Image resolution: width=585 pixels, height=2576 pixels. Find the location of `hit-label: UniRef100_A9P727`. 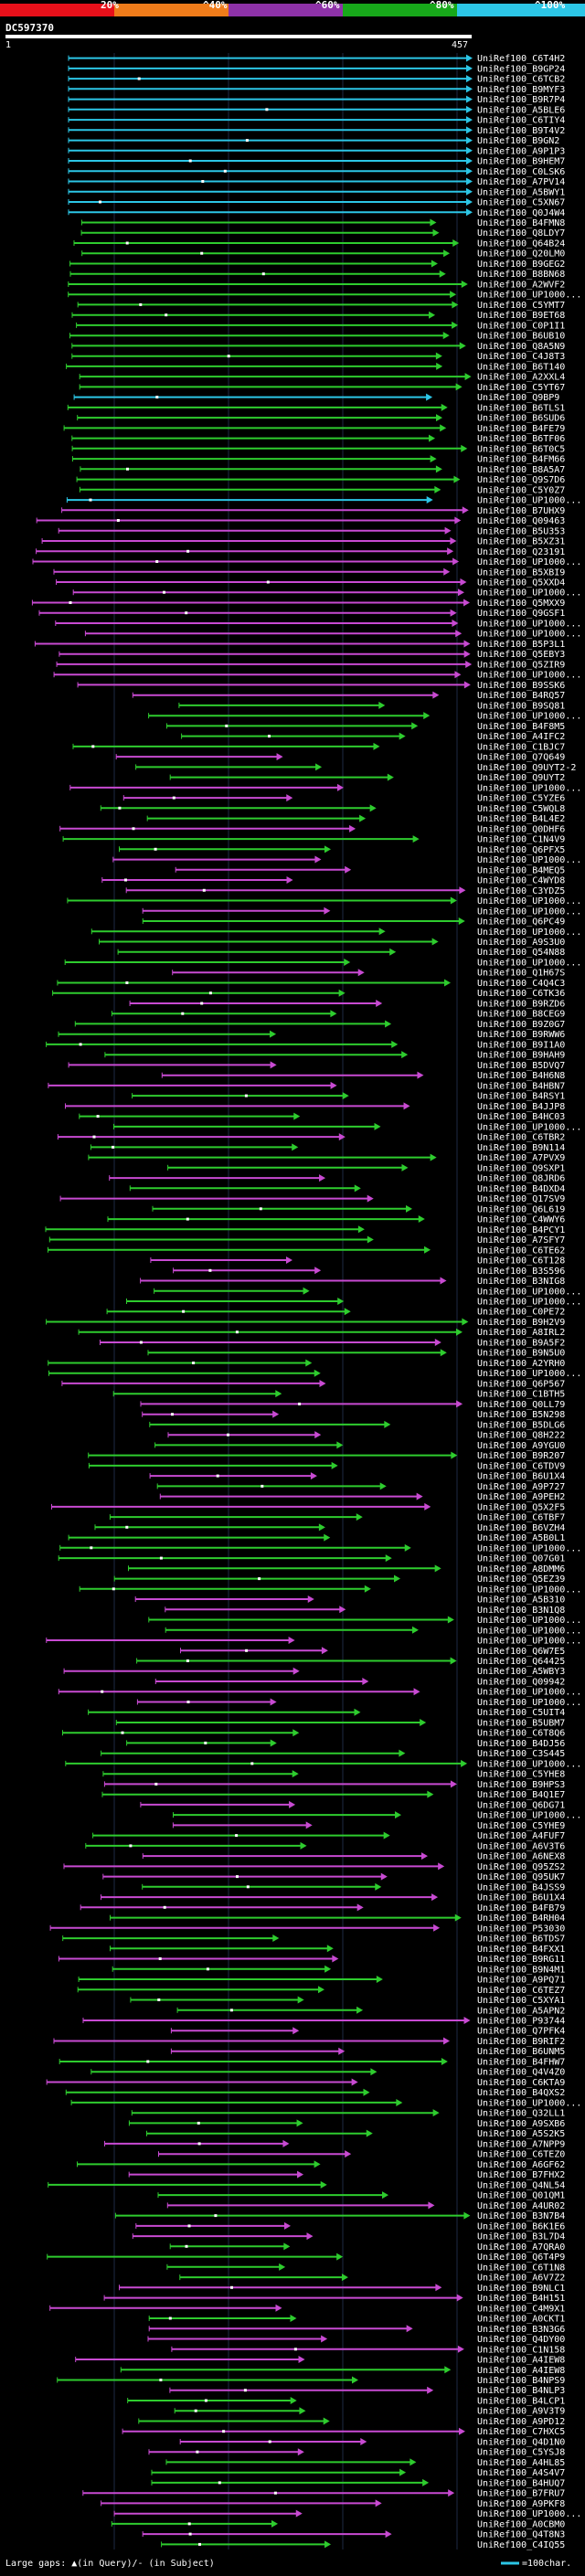

hit-label: UniRef100_A9P727 is located at coordinates (521, 1487).